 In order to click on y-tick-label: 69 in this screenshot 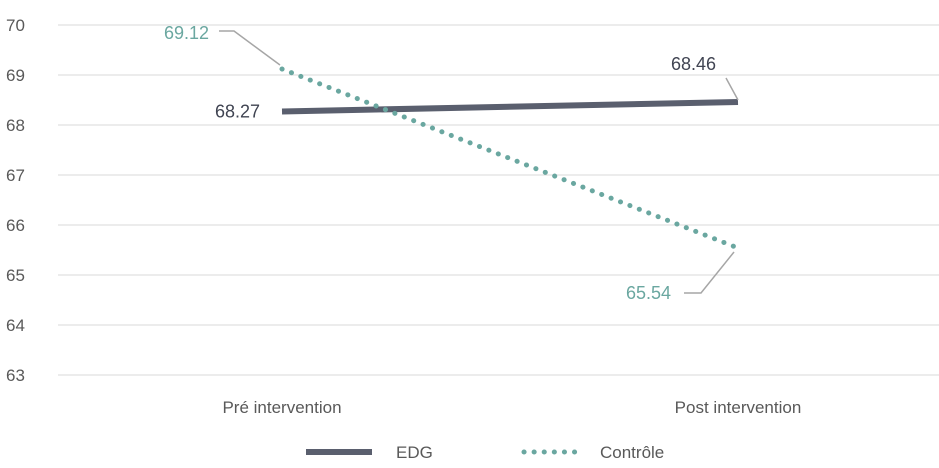, I will do `click(15, 75)`.